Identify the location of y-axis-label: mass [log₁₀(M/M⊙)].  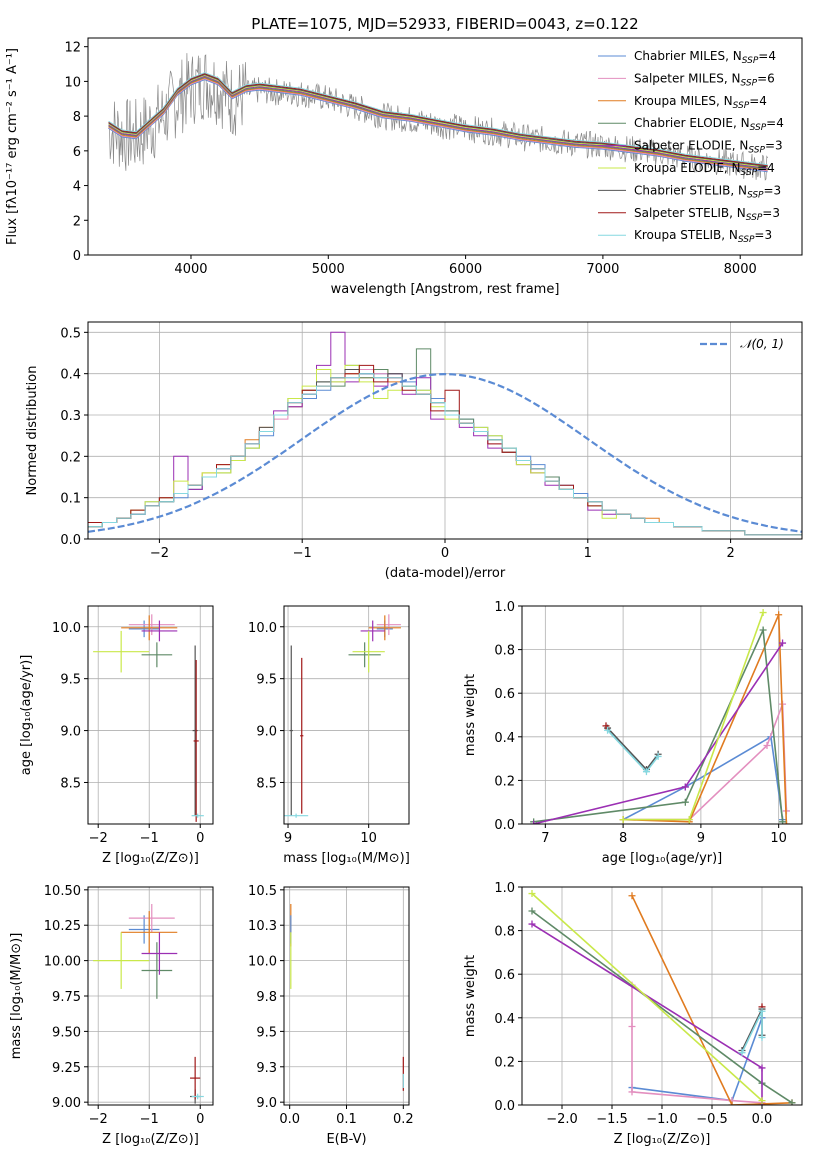
(16, 996).